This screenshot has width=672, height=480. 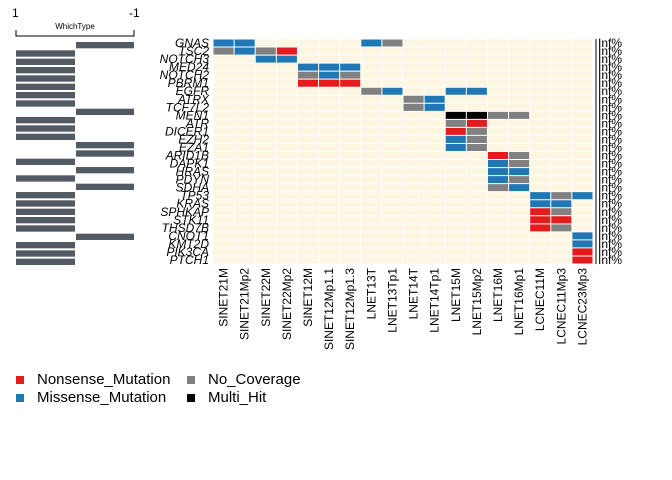 What do you see at coordinates (192, 43) in the screenshot?
I see `gene-label-gnas: GNAS` at bounding box center [192, 43].